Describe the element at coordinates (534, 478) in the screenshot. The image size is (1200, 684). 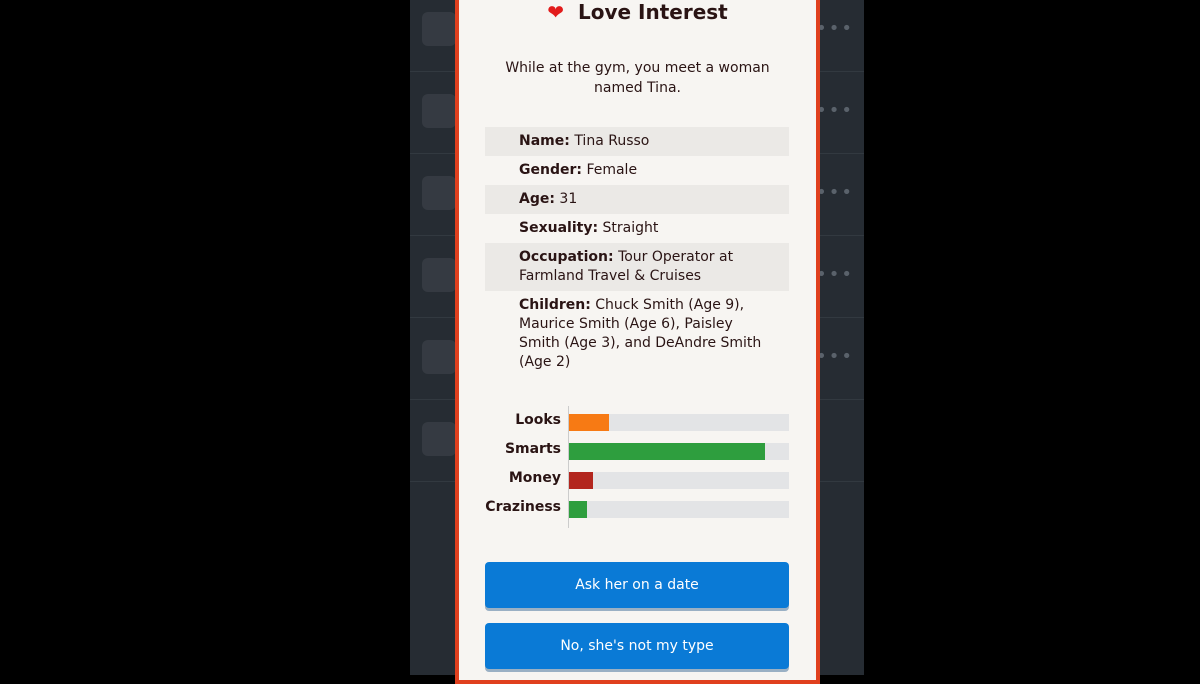
I see `stat-label: Money` at that location.